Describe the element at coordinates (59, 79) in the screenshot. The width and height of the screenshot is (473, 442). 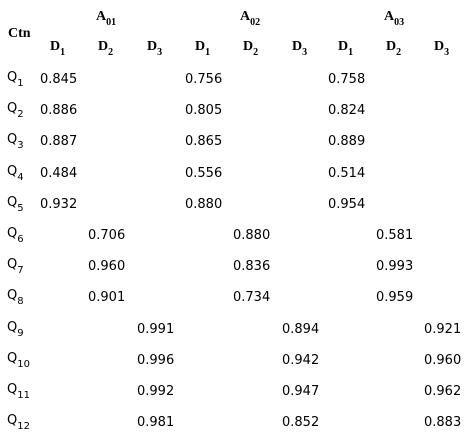
I see `cell-value: 0.845` at that location.